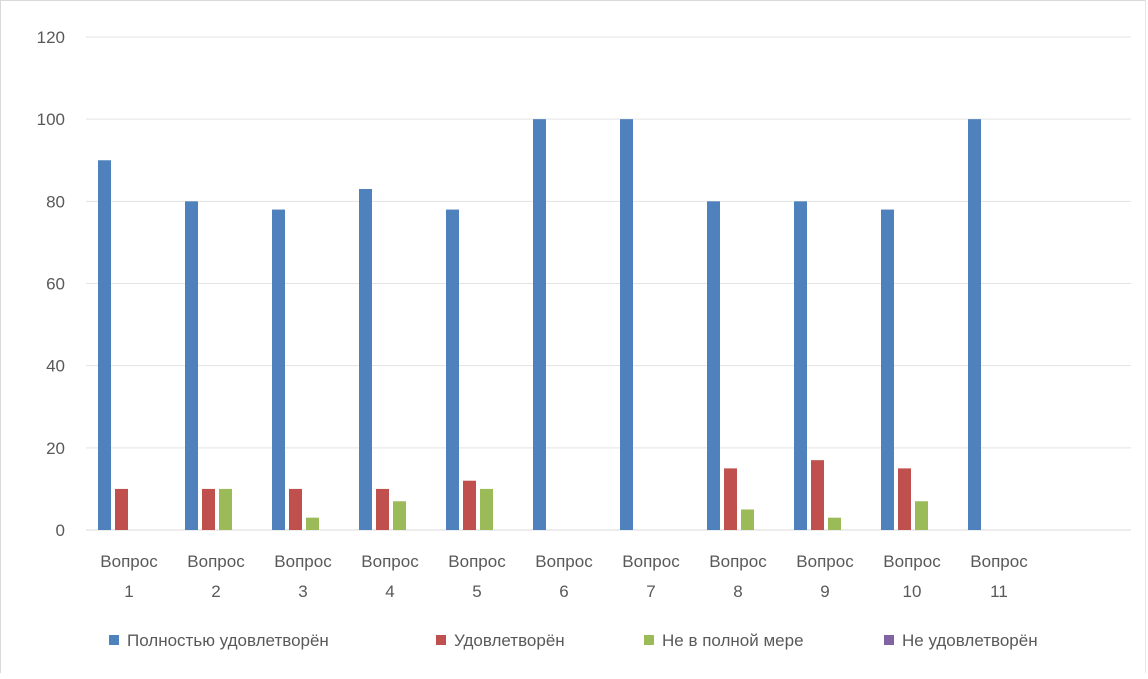 This screenshot has height=679, width=1148. I want to click on y-axis-tick-labels: 0 20 40 60 80 100 120, so click(51, 284).